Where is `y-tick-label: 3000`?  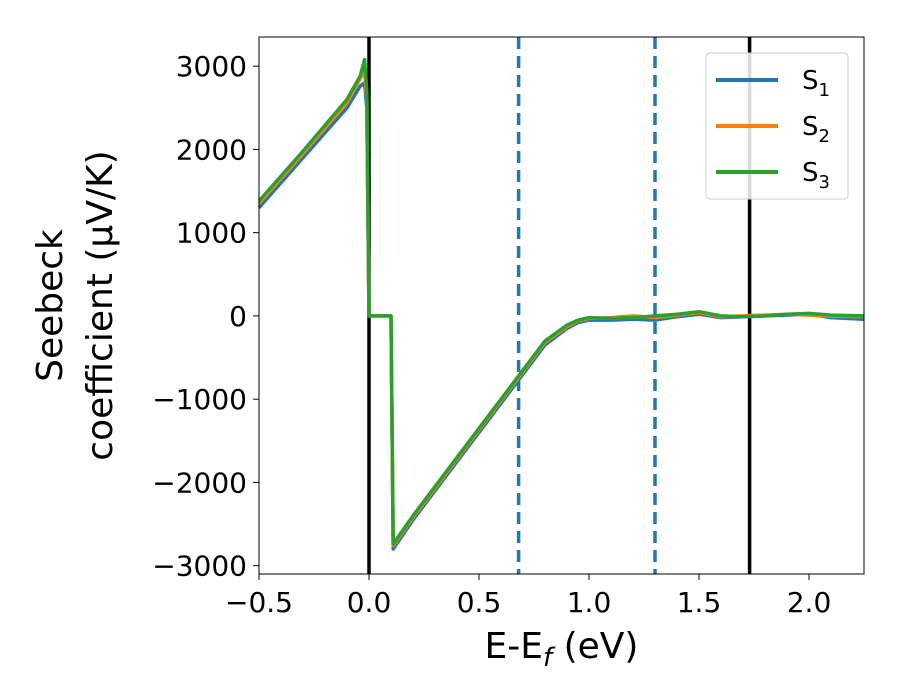 y-tick-label: 3000 is located at coordinates (211, 66).